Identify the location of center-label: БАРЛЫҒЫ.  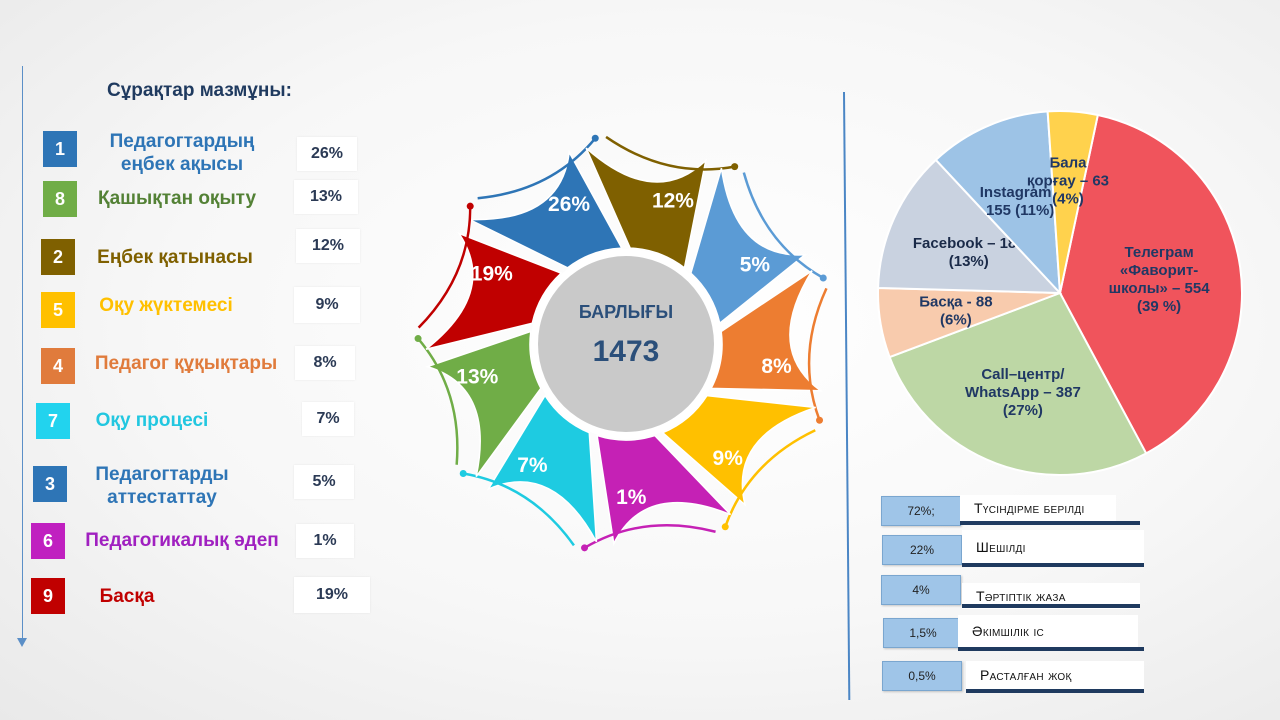
(626, 312).